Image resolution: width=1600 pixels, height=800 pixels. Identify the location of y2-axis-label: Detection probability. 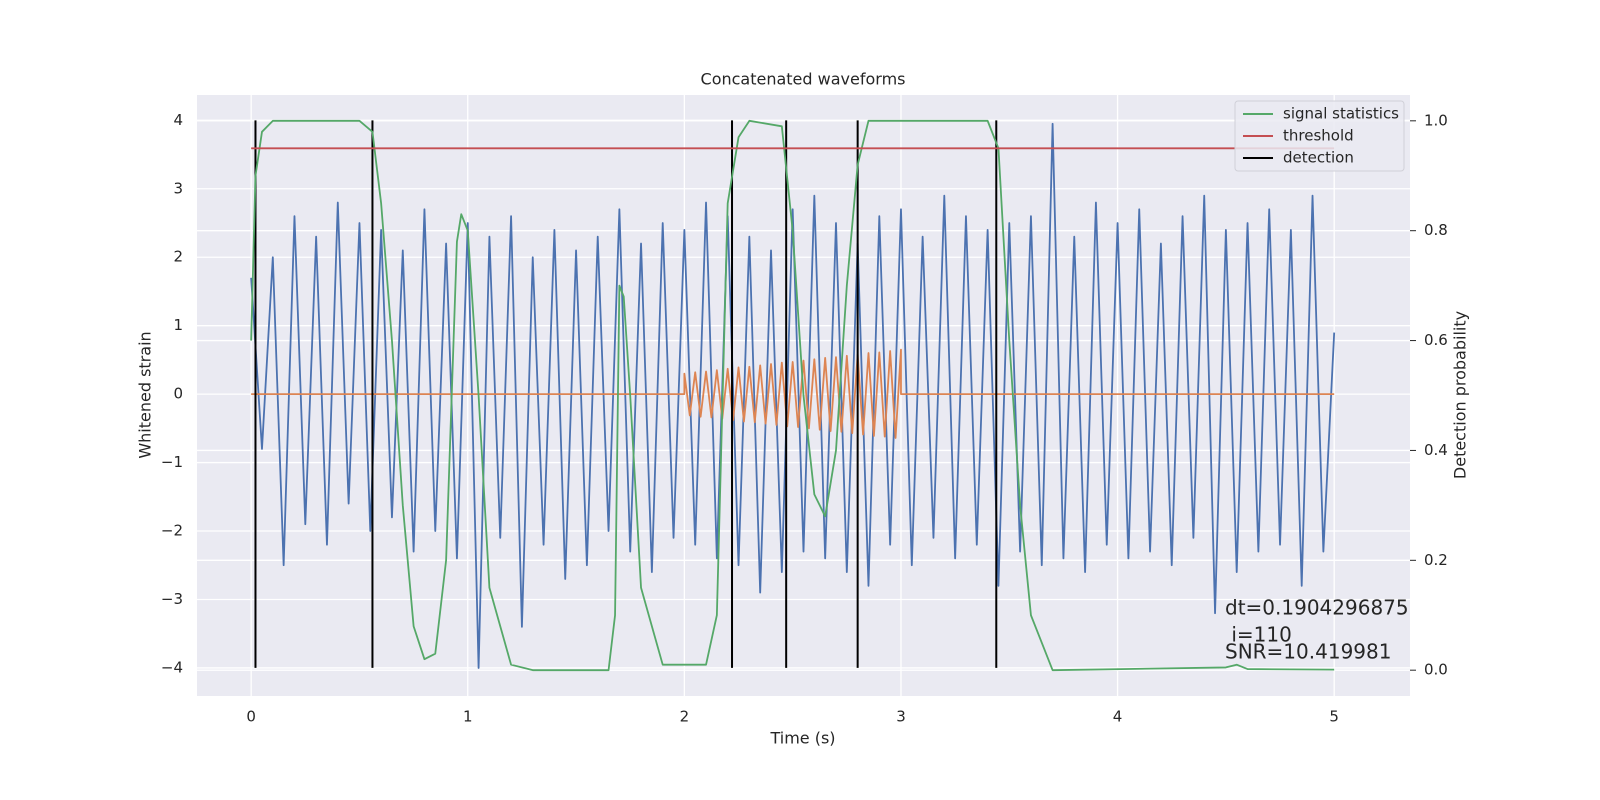
(1460, 395).